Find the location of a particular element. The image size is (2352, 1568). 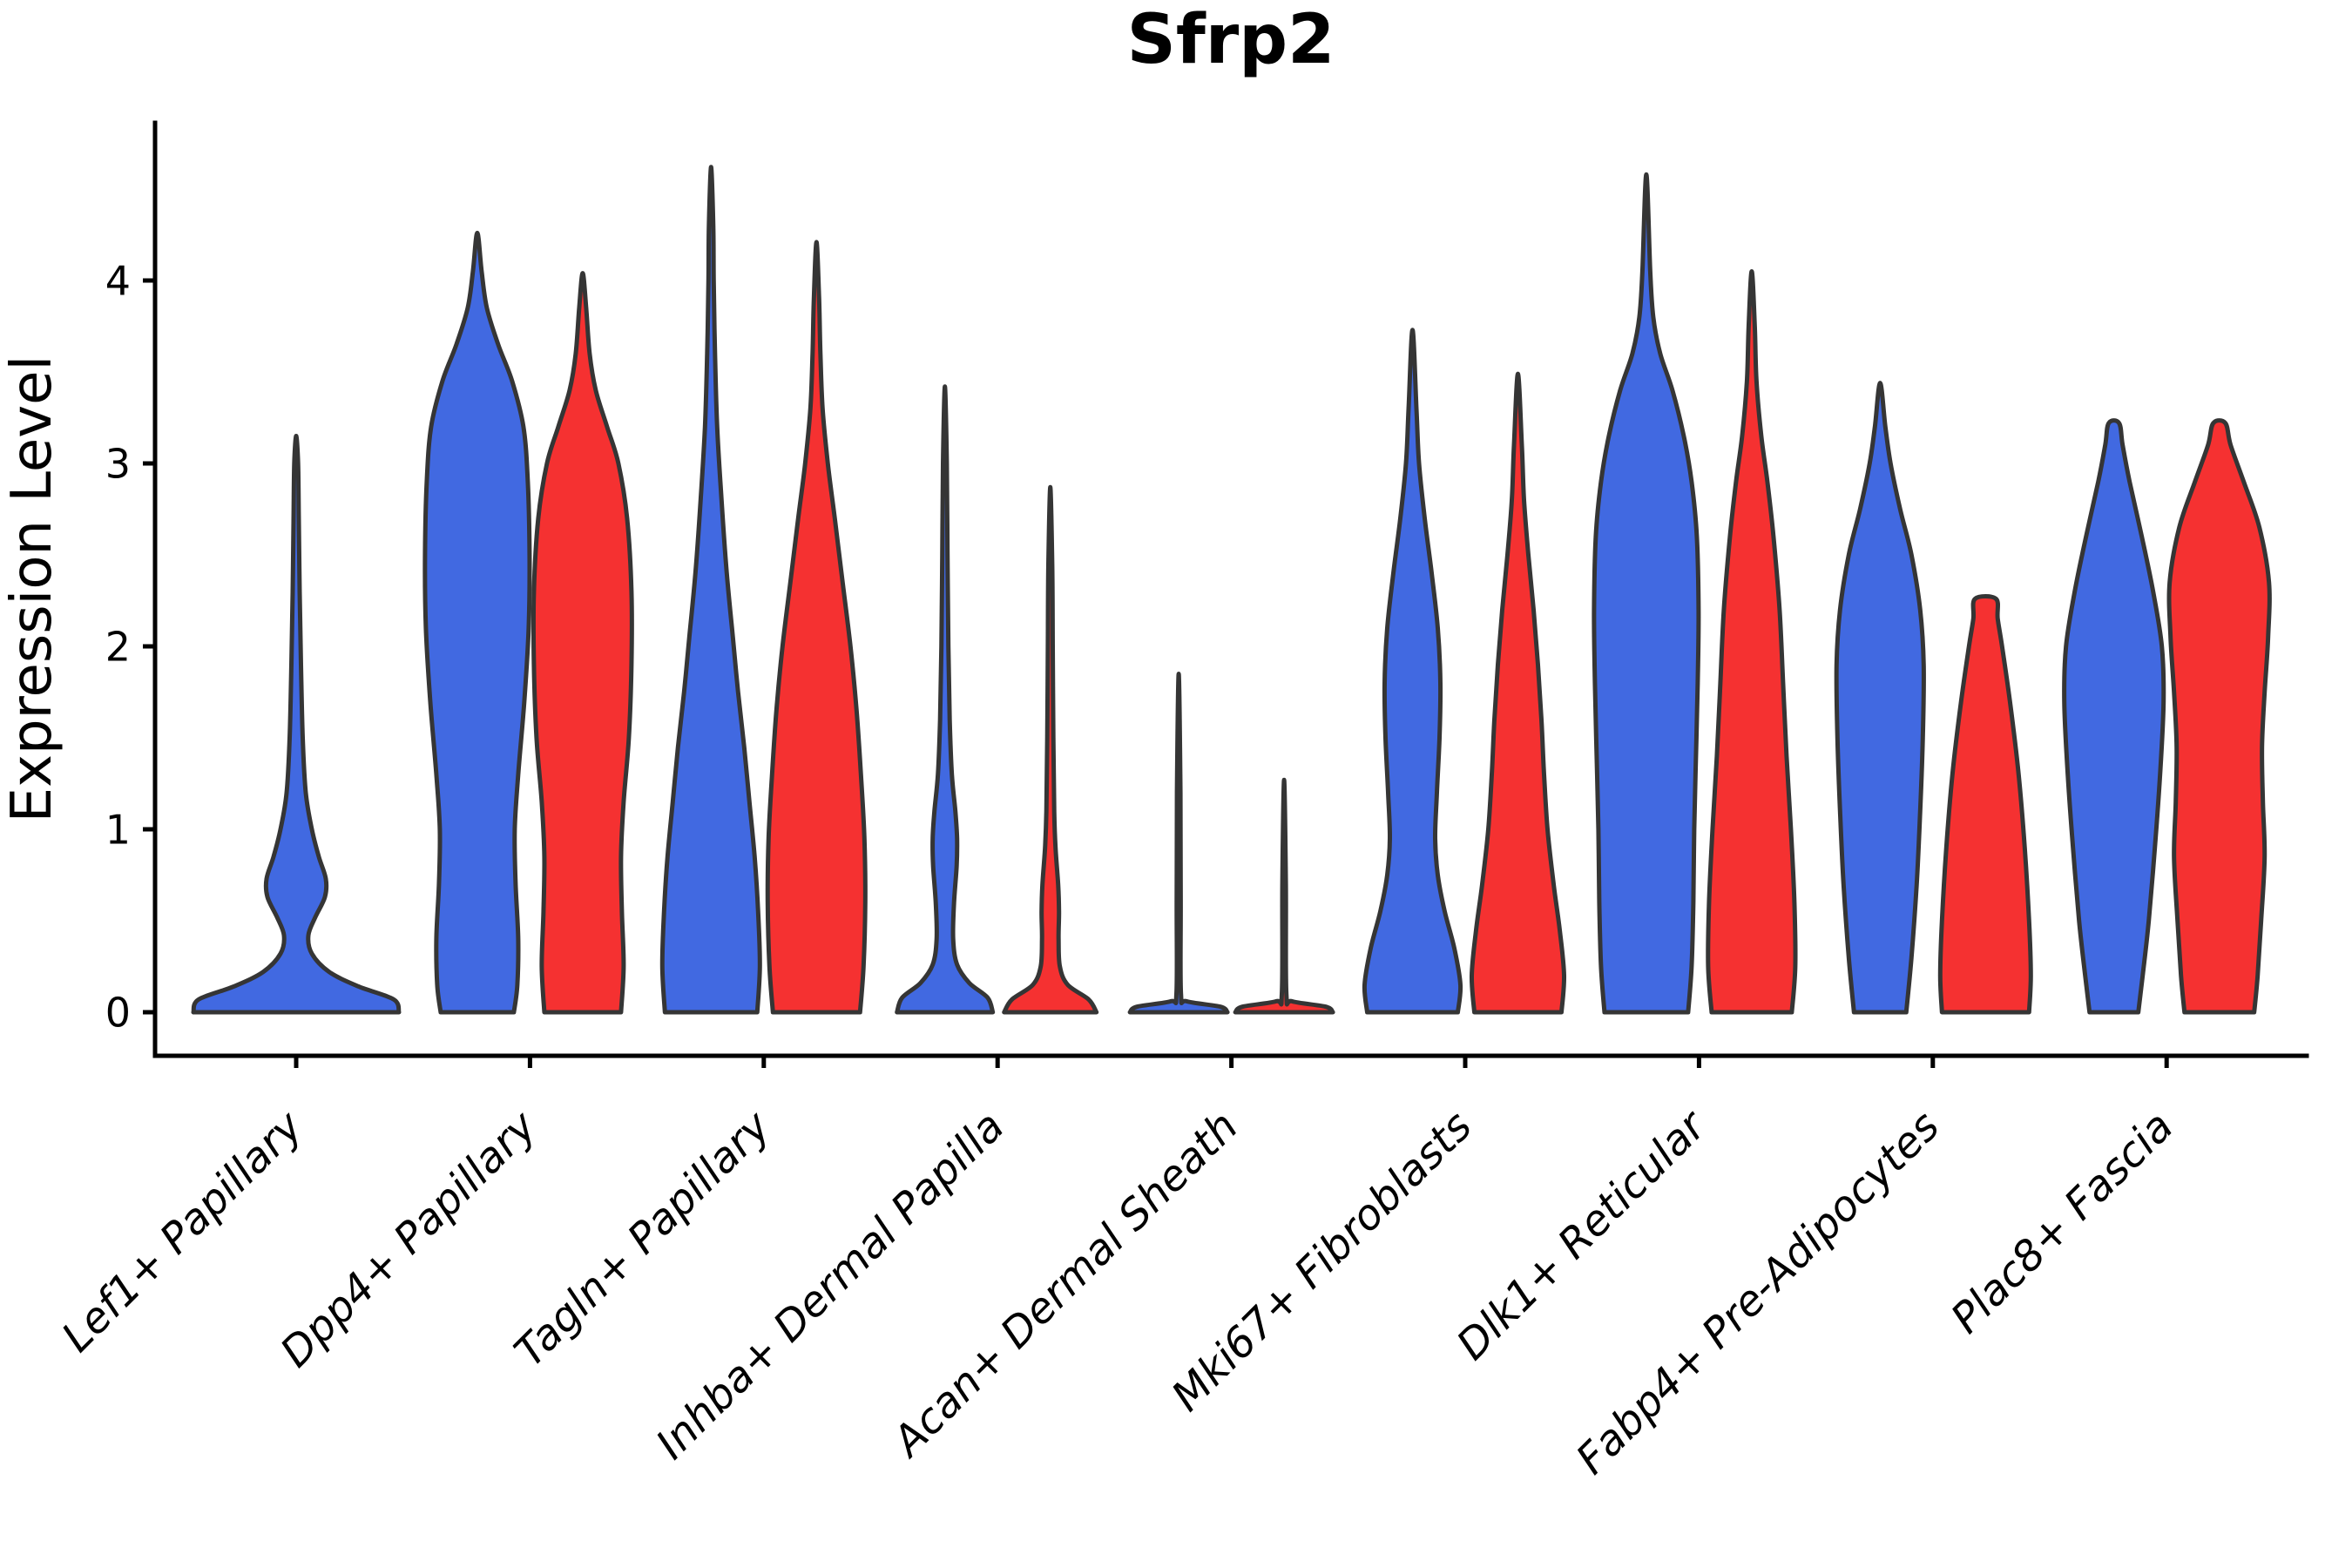

violin-tagln-red is located at coordinates (816, 628).